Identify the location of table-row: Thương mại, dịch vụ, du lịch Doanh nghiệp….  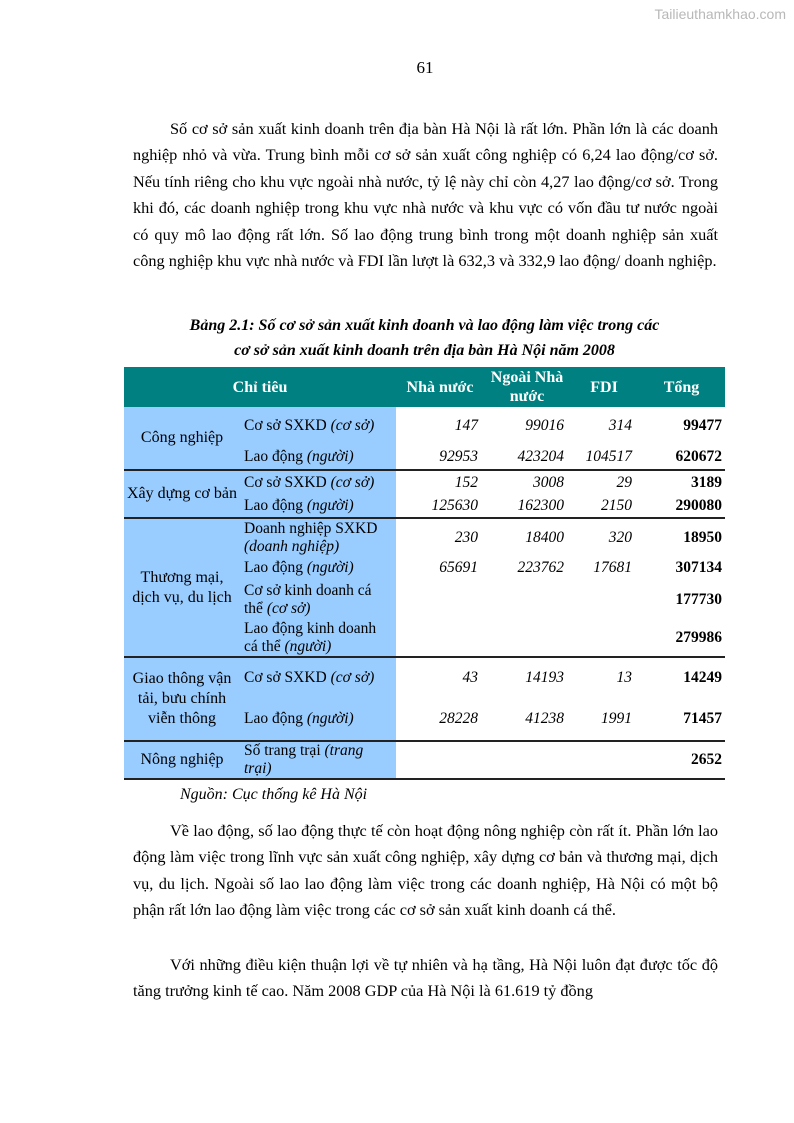
(424, 588).